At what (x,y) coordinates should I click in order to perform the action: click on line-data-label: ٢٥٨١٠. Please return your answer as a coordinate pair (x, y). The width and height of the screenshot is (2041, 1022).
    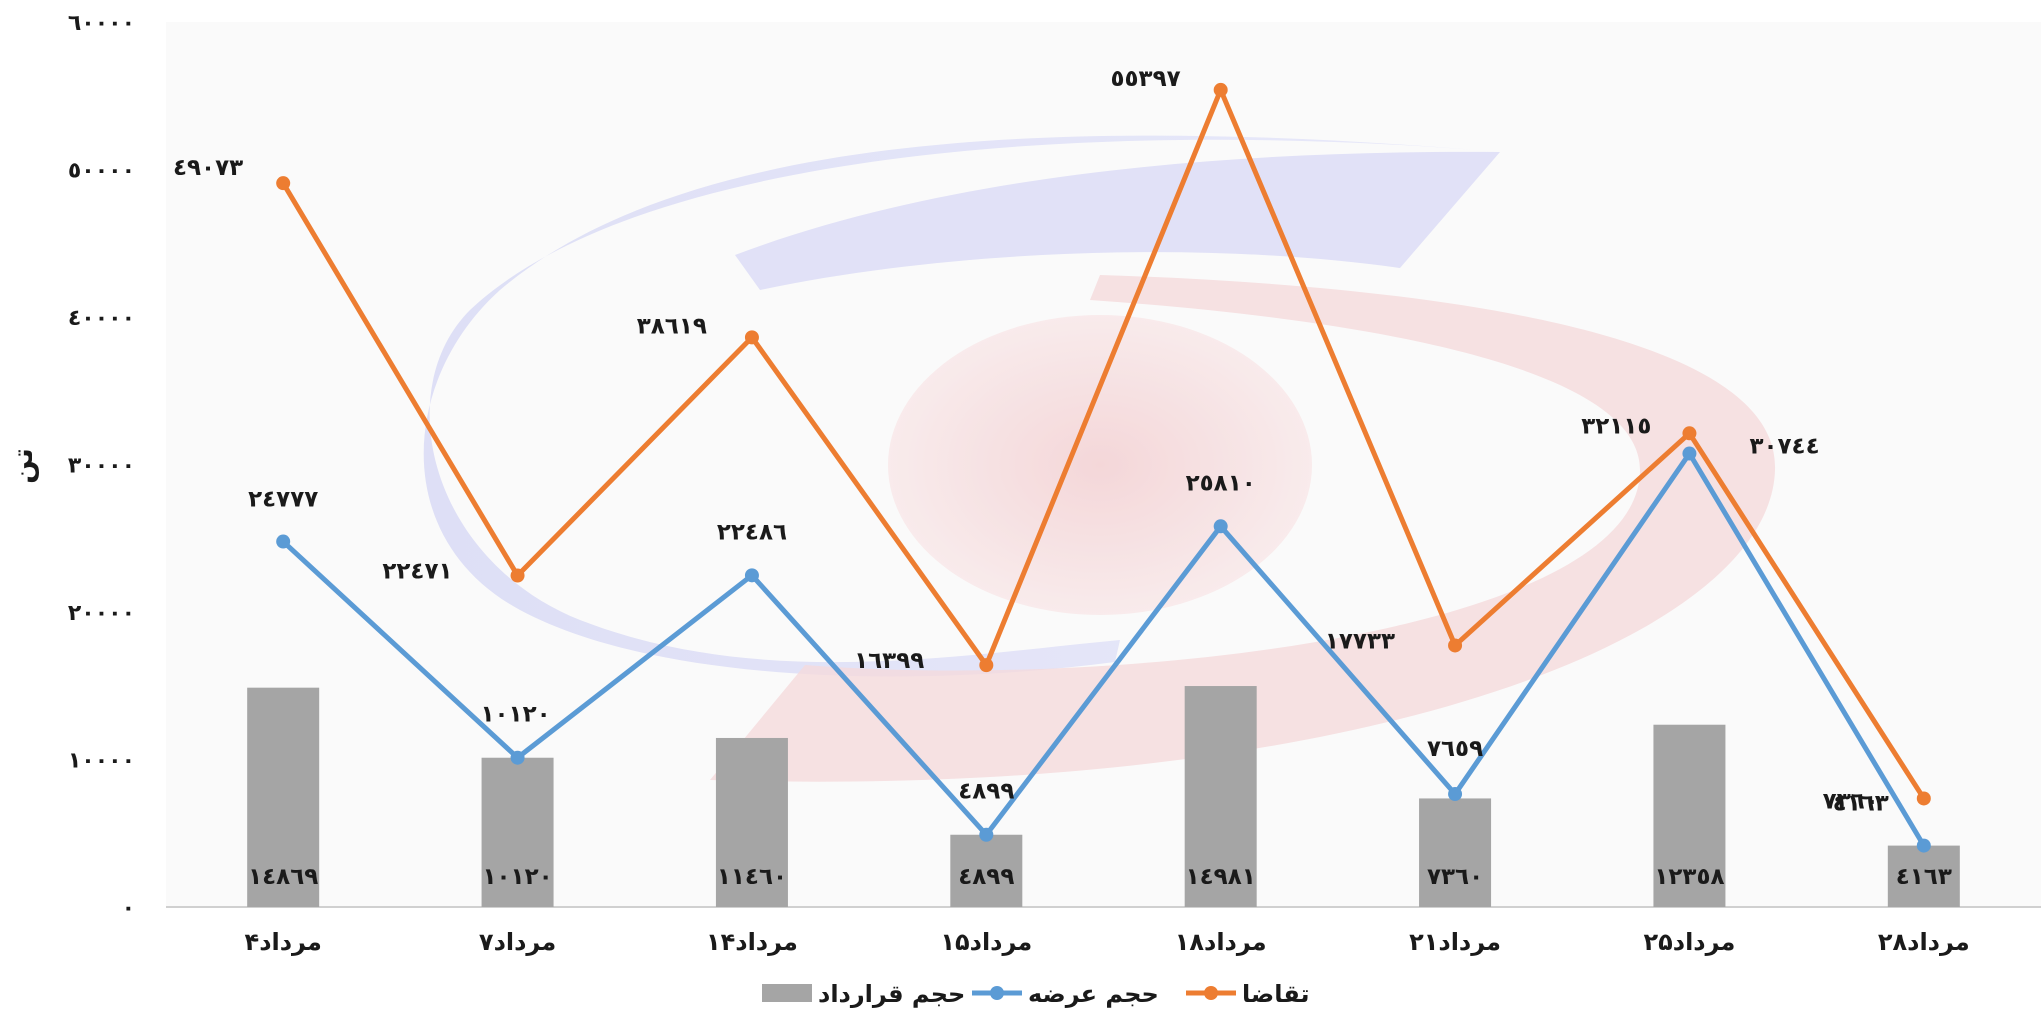
    Looking at the image, I should click on (1221, 483).